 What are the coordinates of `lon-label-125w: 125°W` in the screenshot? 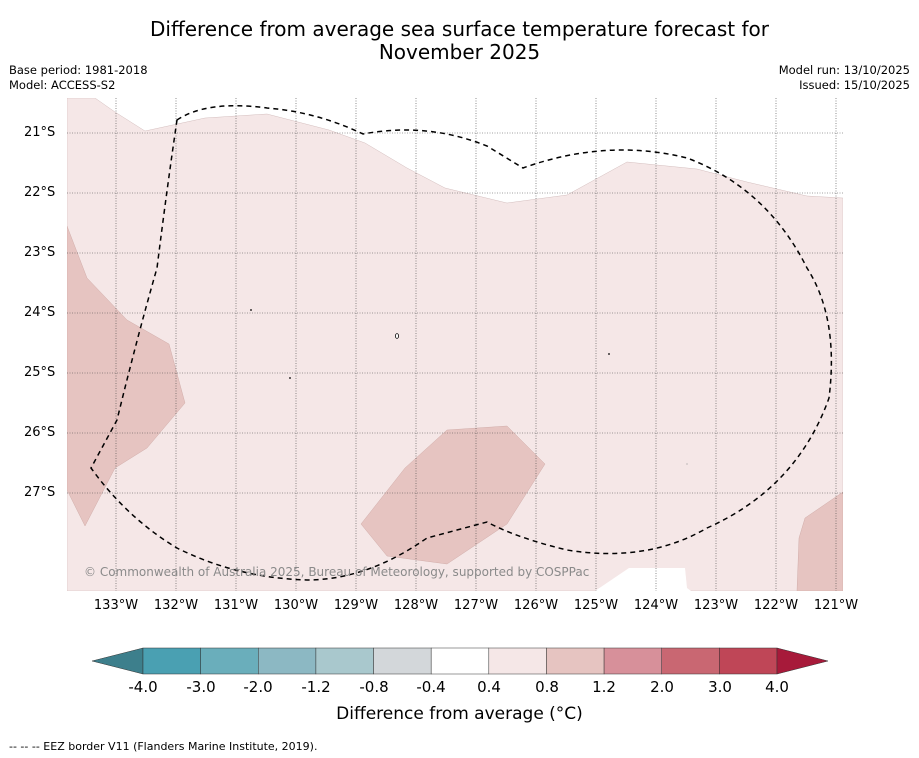 It's located at (596, 605).